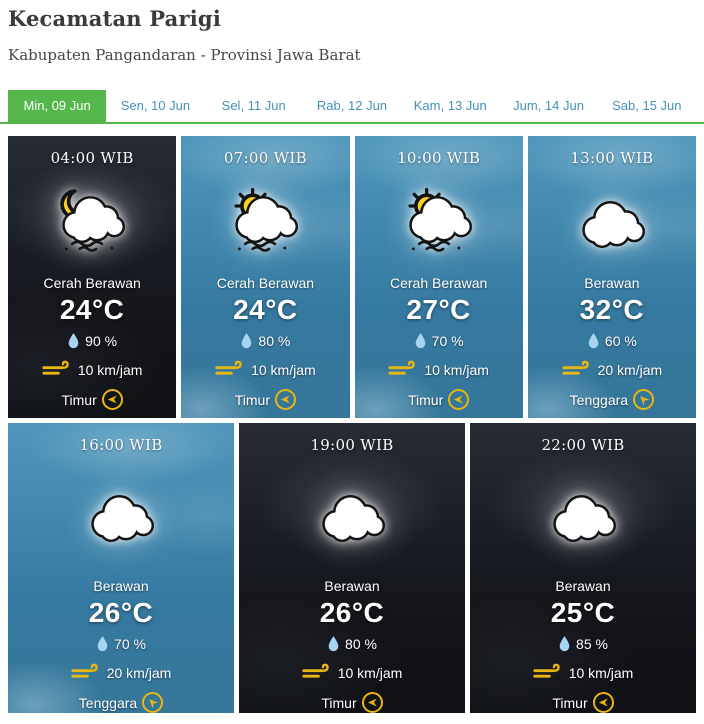 The height and width of the screenshot is (724, 704). What do you see at coordinates (583, 612) in the screenshot?
I see `temperature-value: 25°C` at bounding box center [583, 612].